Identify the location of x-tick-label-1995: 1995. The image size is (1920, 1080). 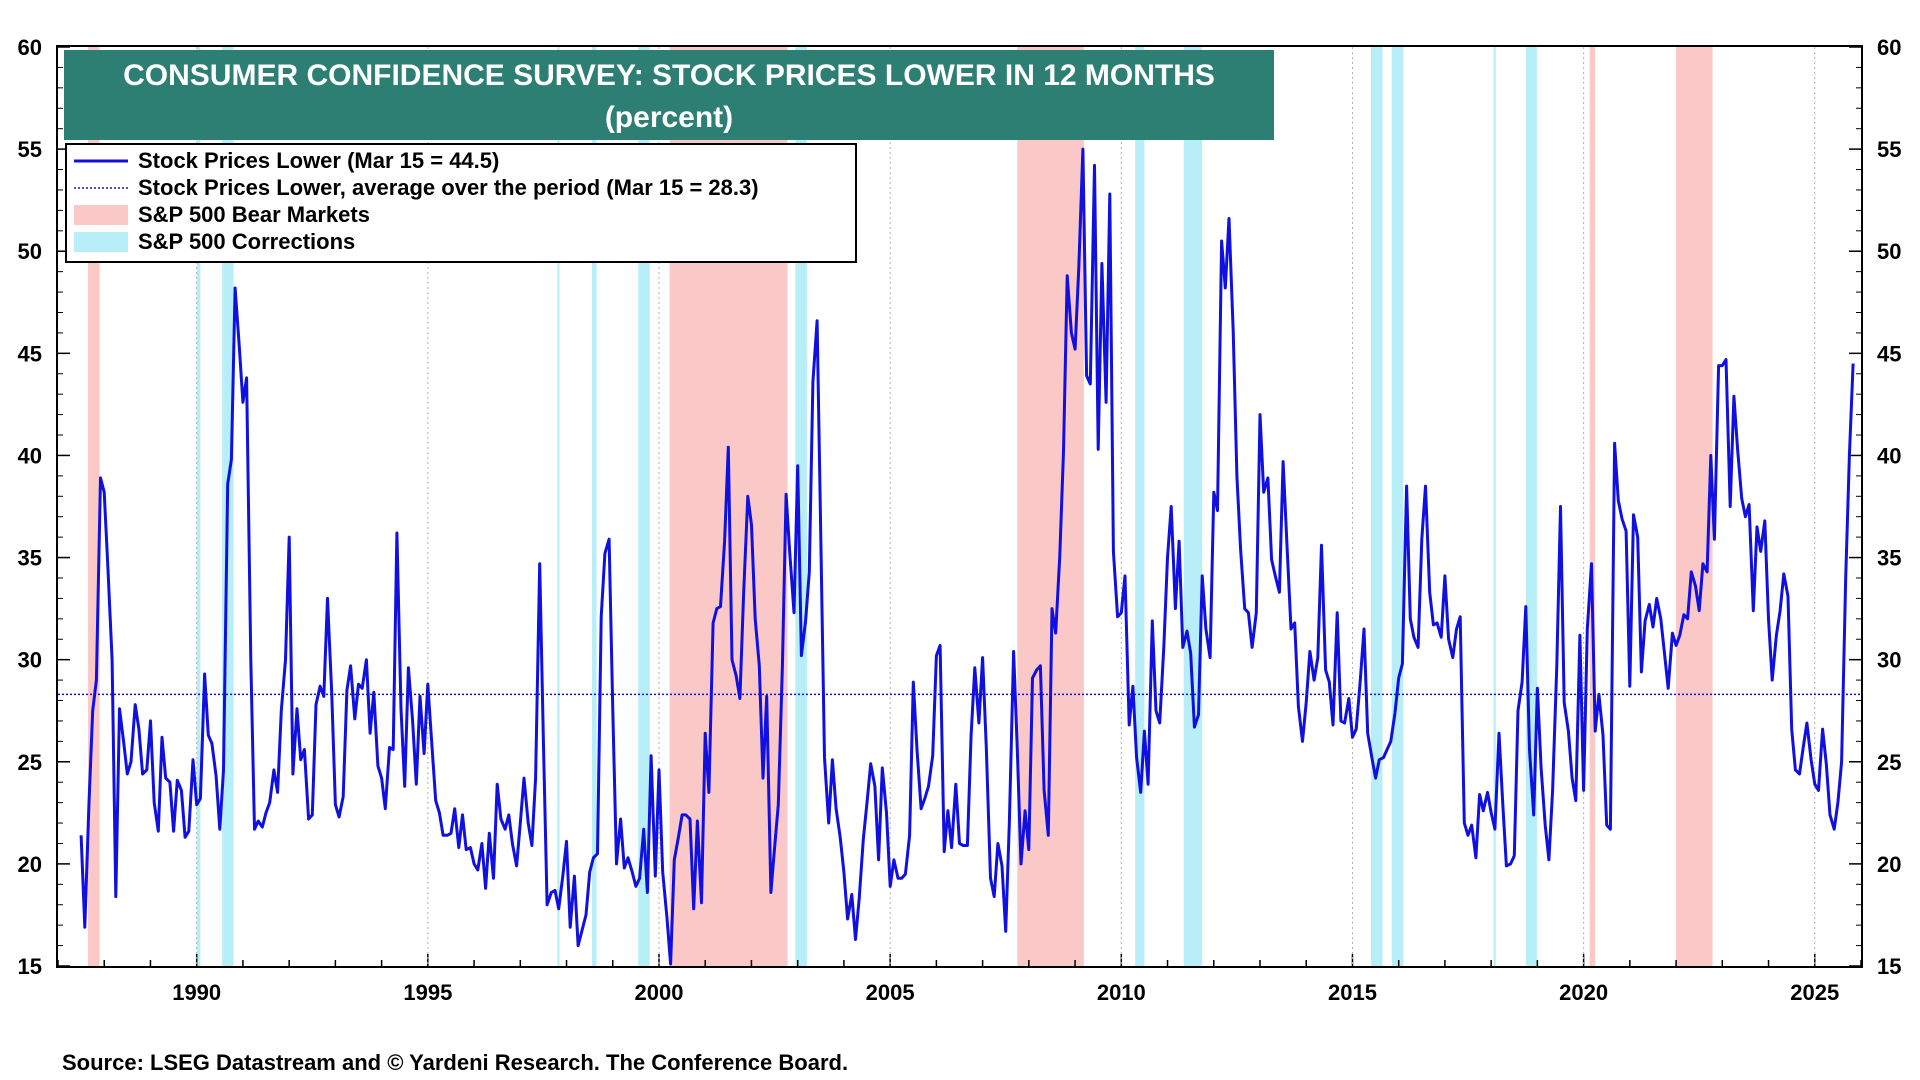
(427, 992).